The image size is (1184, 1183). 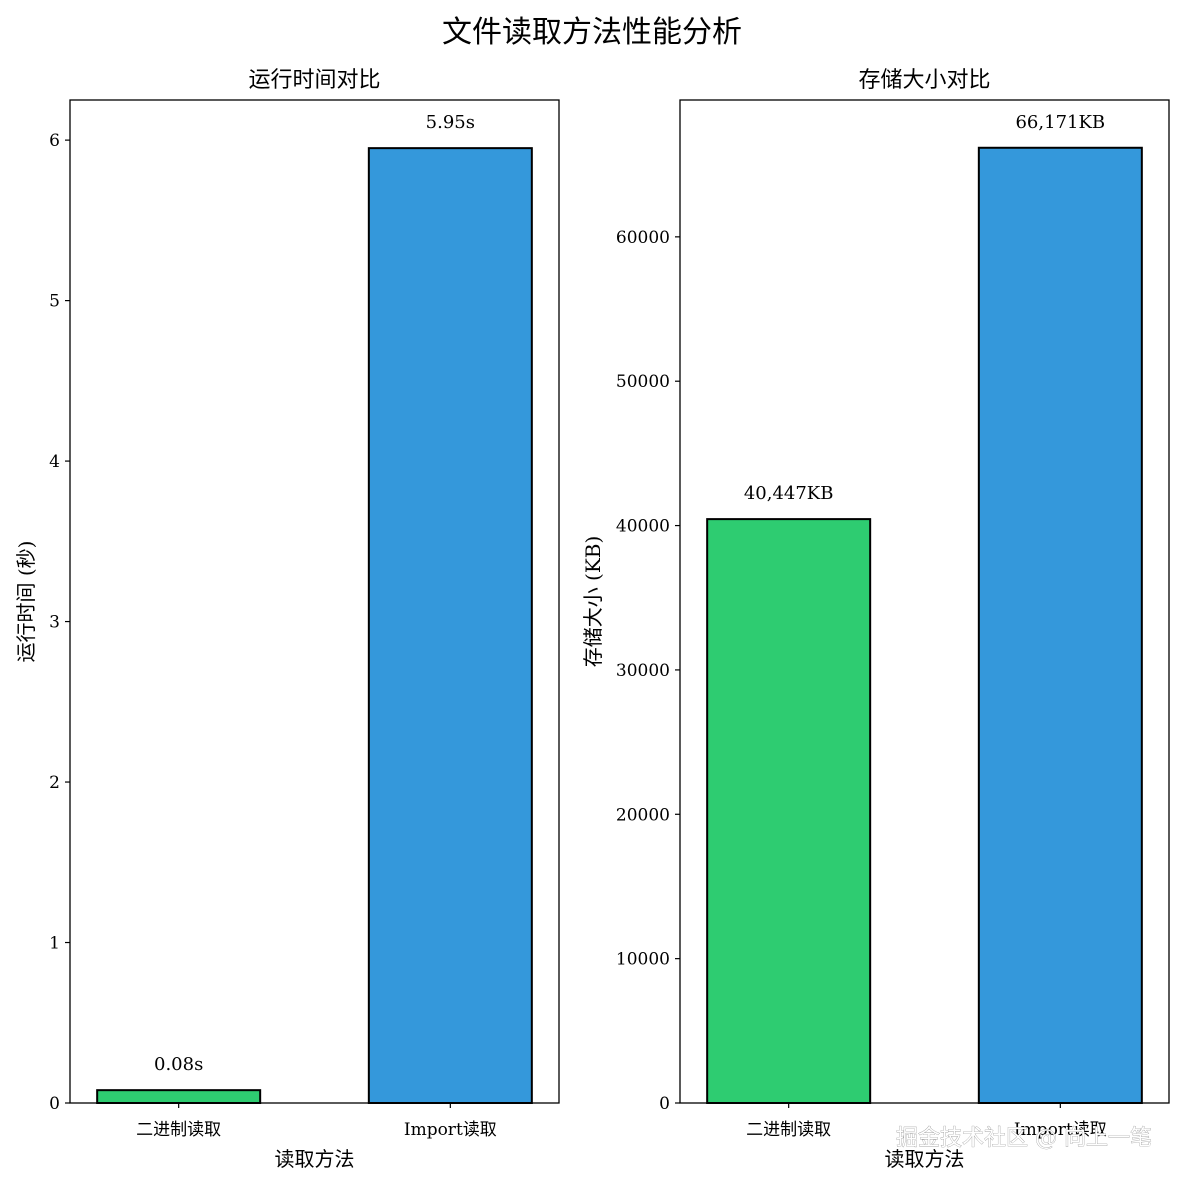 I want to click on runtime-x-tick-label-1: 二进制读取, so click(x=178, y=1130).